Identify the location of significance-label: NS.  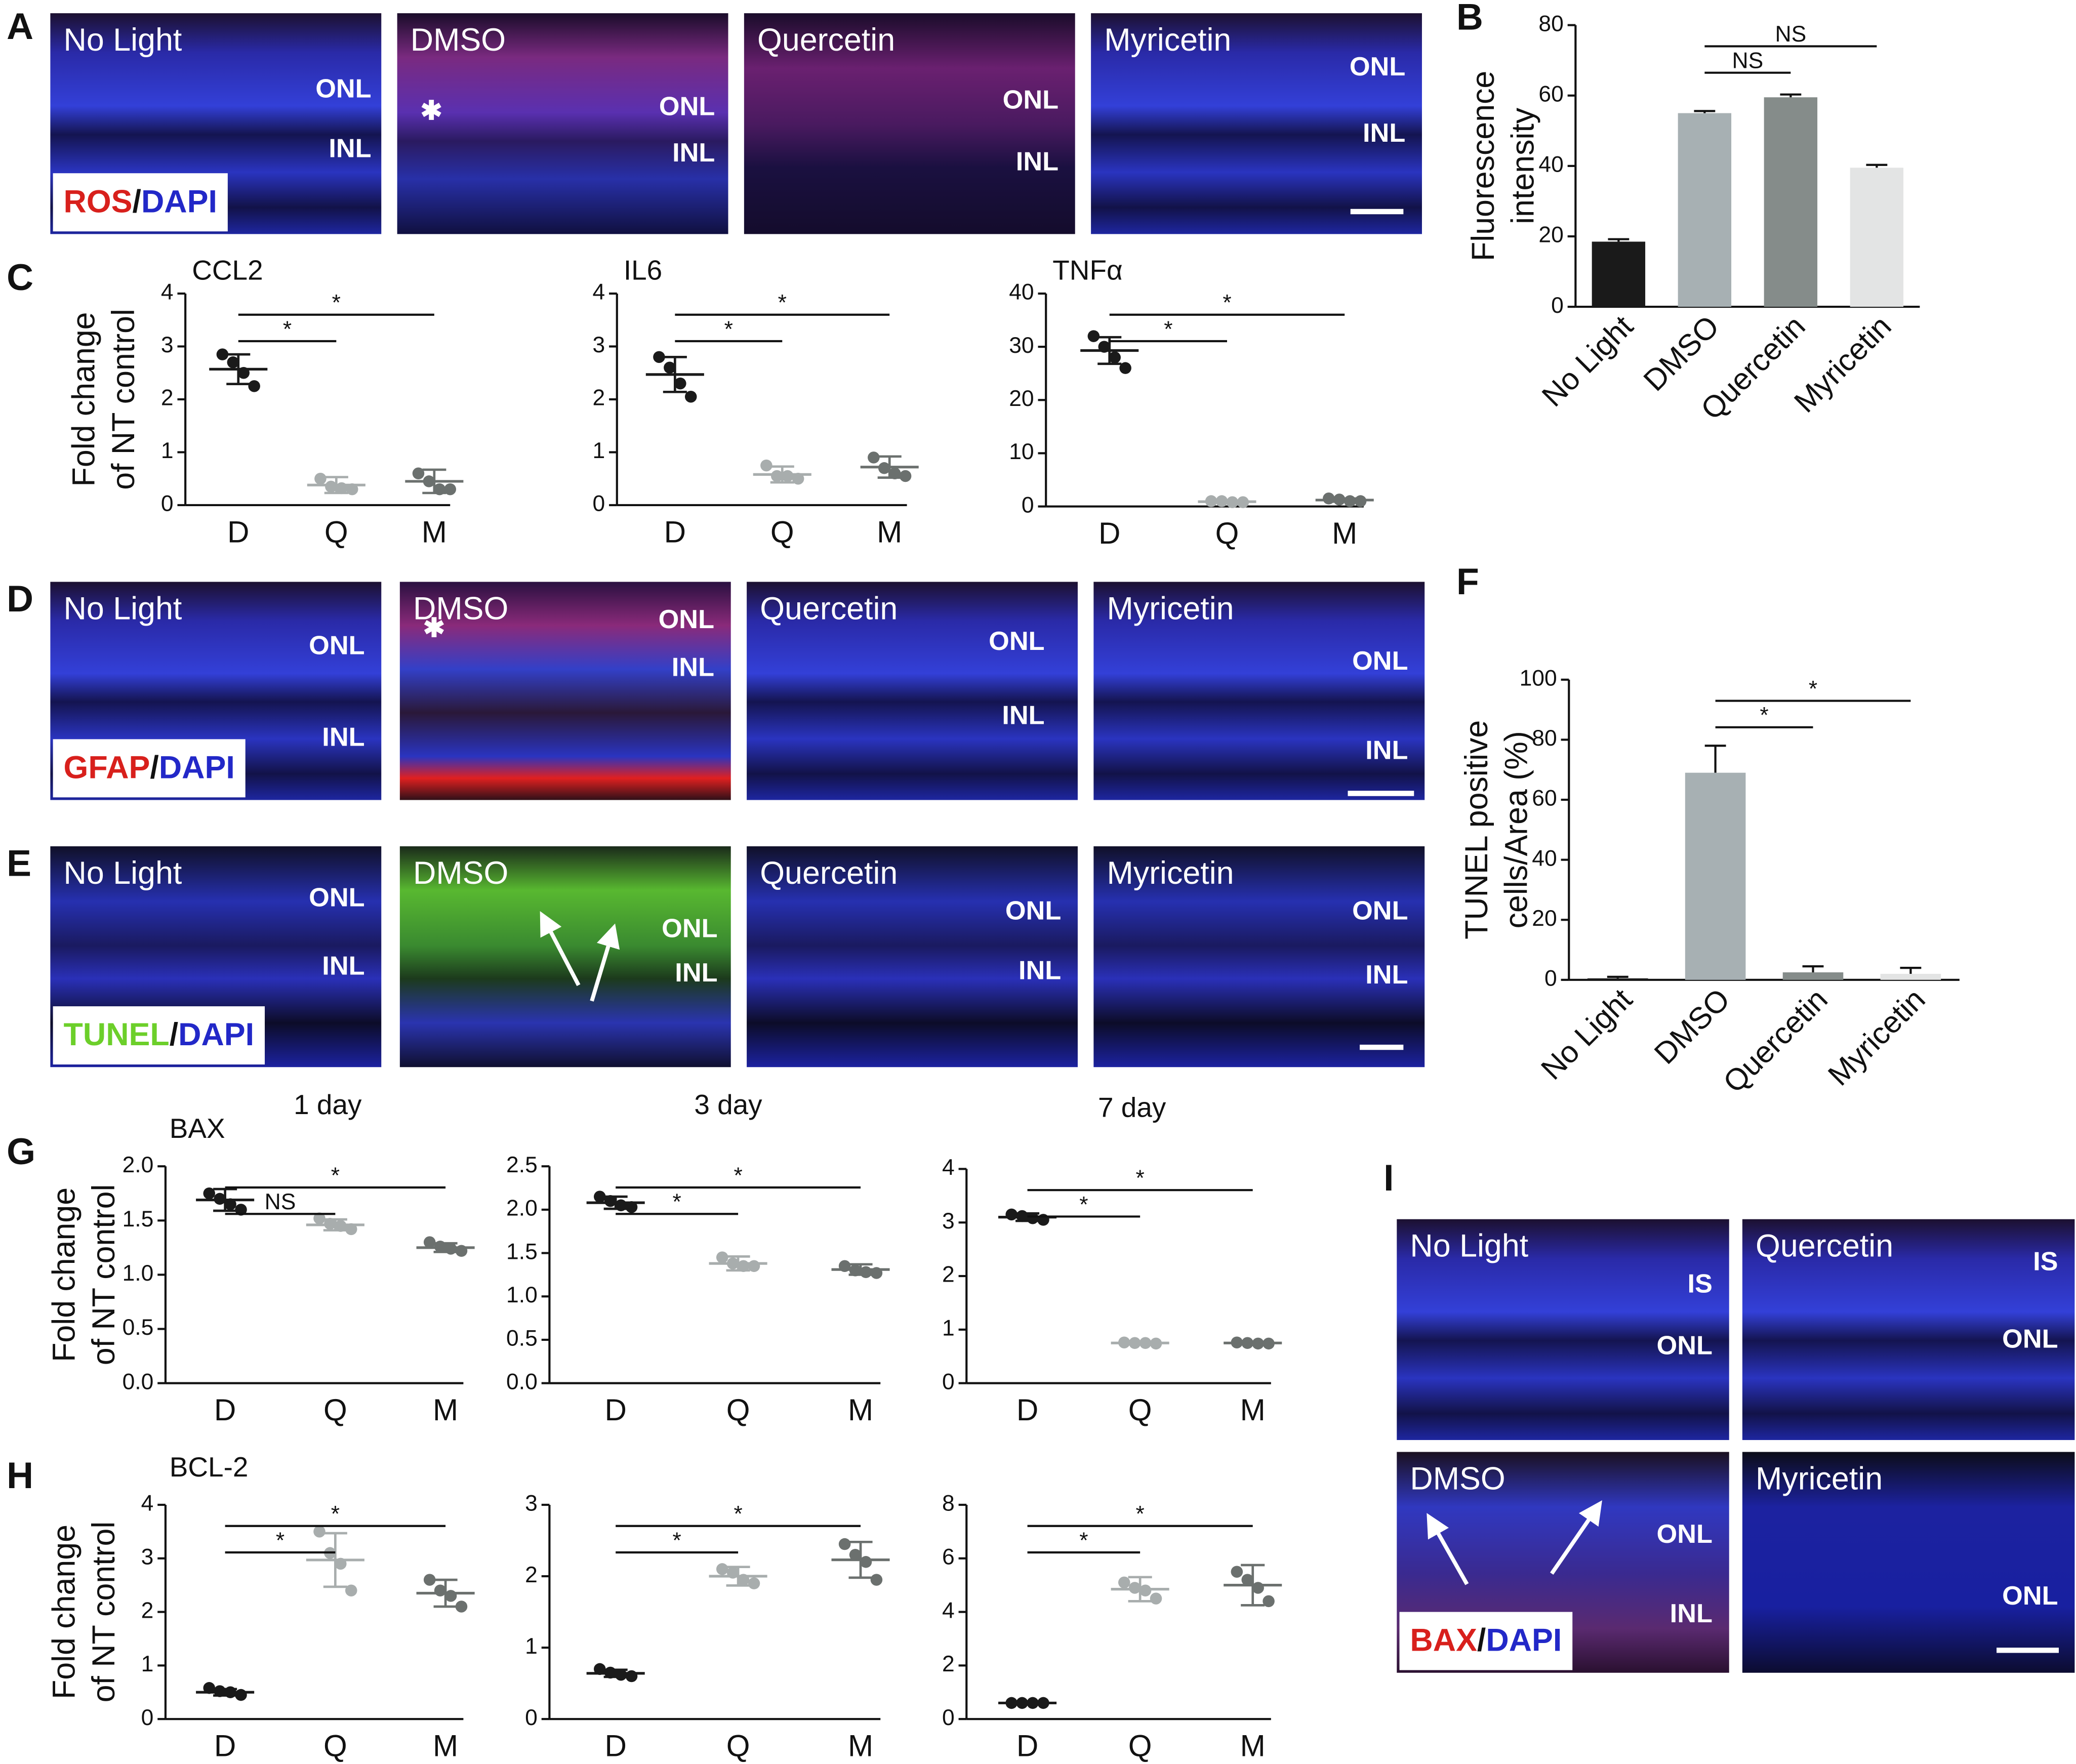
(280, 1202).